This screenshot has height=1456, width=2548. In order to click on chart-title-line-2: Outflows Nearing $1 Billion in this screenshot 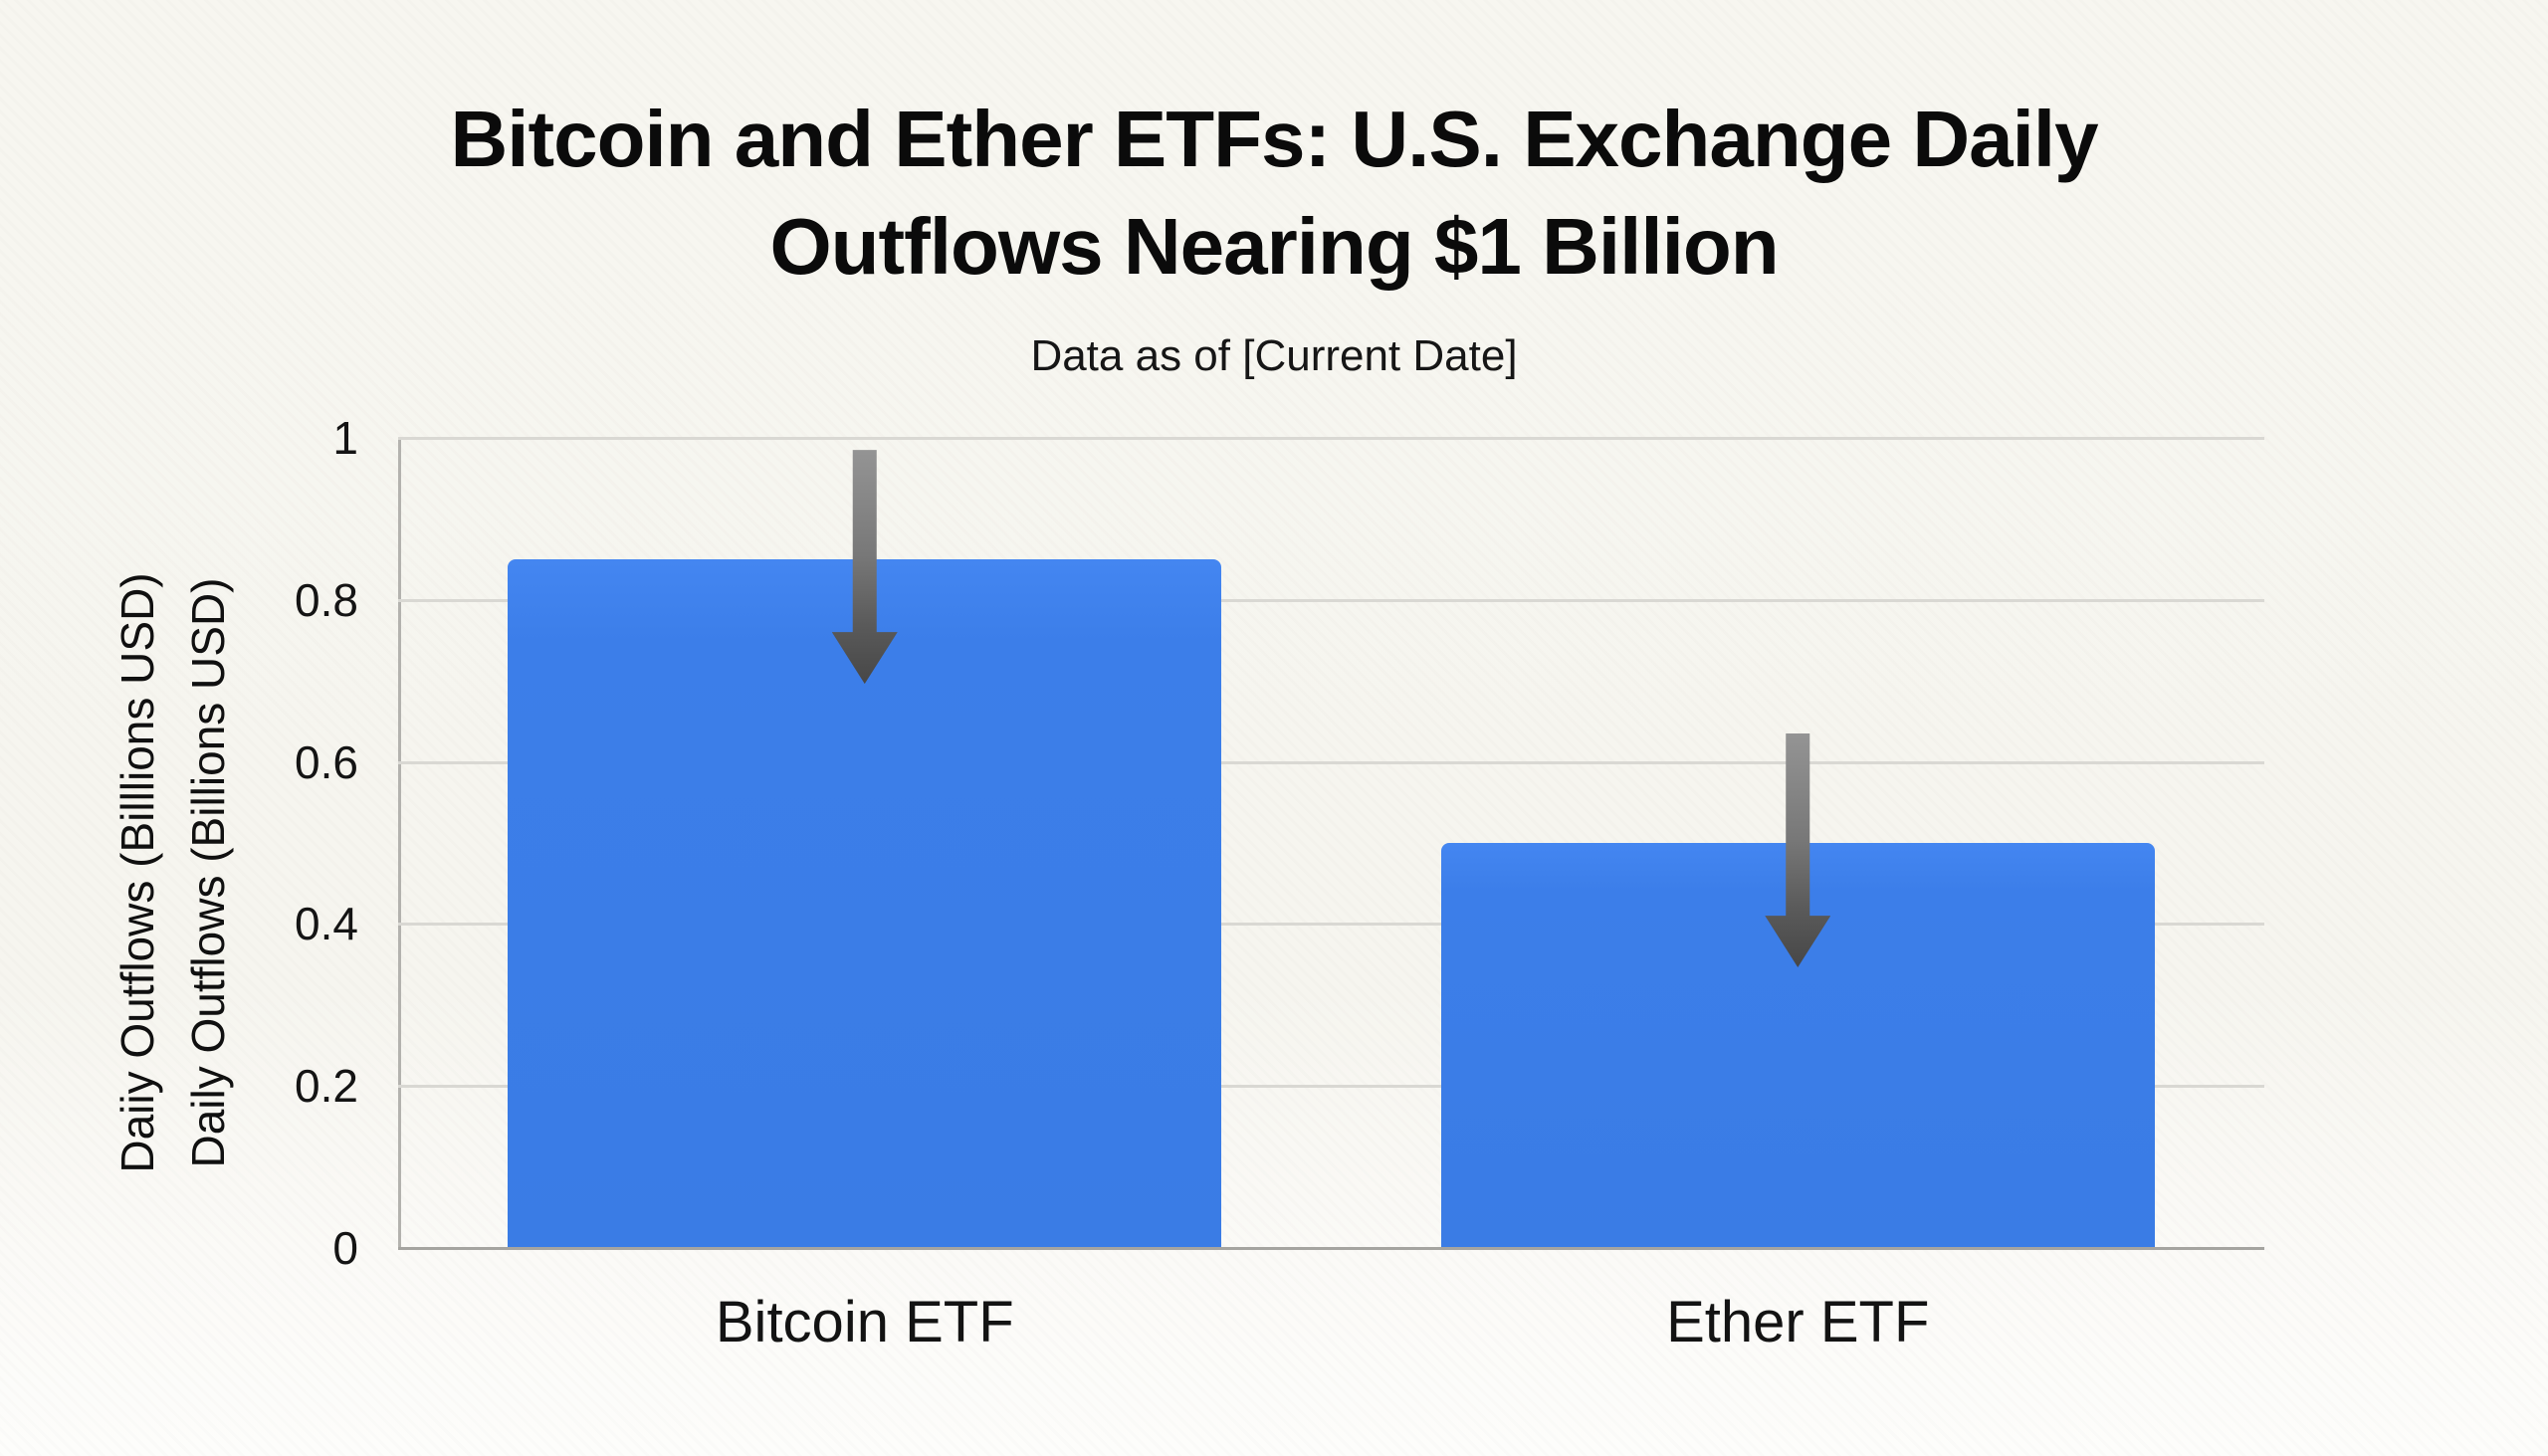, I will do `click(1274, 246)`.